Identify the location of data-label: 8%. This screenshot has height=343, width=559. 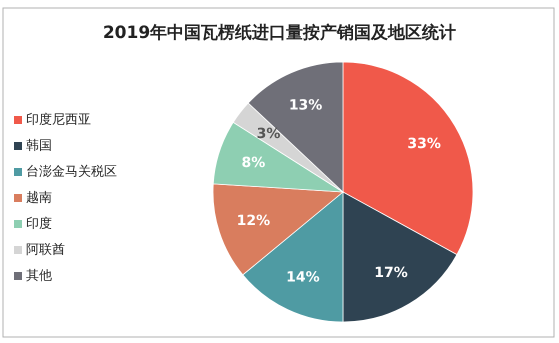
(253, 162).